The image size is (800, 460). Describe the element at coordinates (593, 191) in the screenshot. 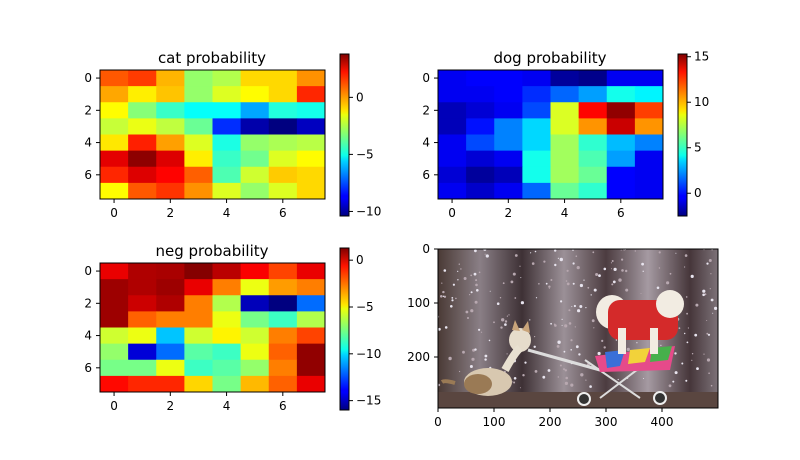

I see `dog-cell-r7-c5` at that location.